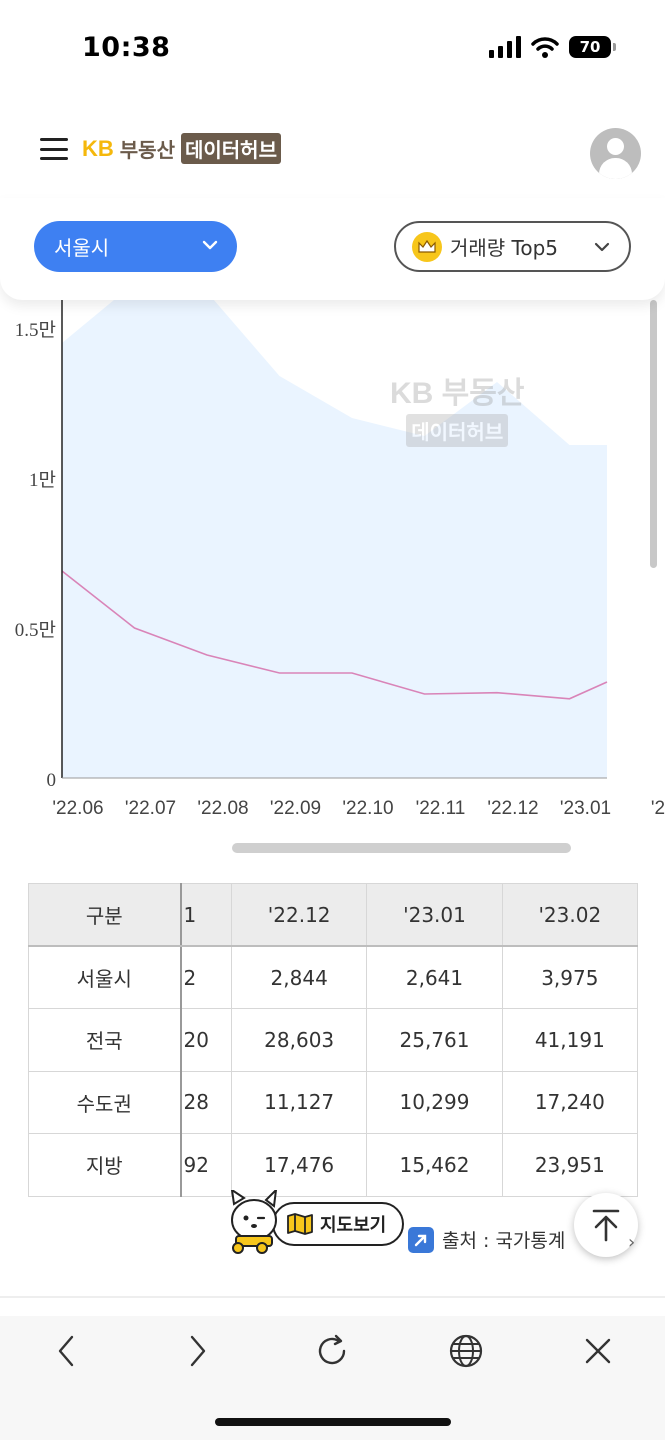  What do you see at coordinates (353, 1225) in the screenshot?
I see `map-view-label: 지도보기` at bounding box center [353, 1225].